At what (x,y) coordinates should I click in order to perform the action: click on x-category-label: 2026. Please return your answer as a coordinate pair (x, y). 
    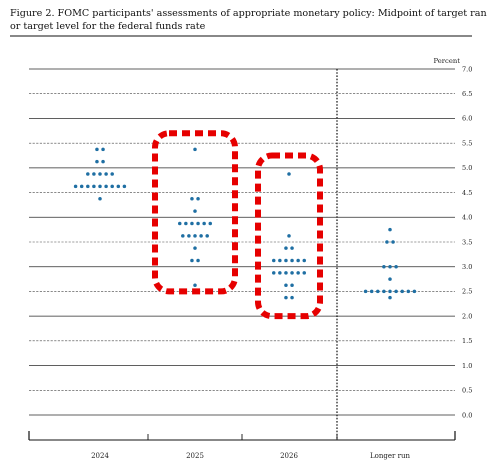
    Looking at the image, I should click on (289, 456).